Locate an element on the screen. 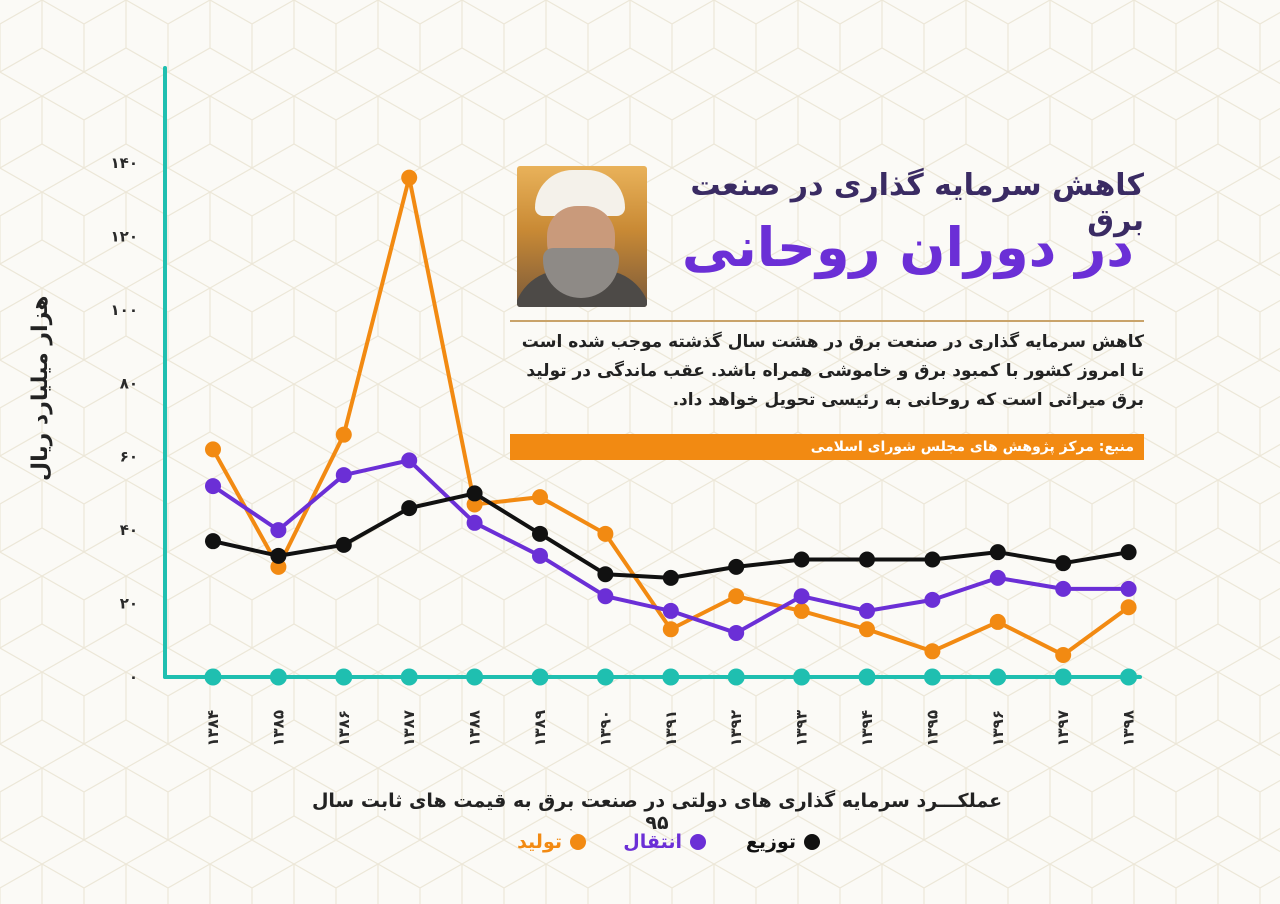 Image resolution: width=1280 pixels, height=904 pixels. x-tick-label: ۱۳۸۸ is located at coordinates (475, 728).